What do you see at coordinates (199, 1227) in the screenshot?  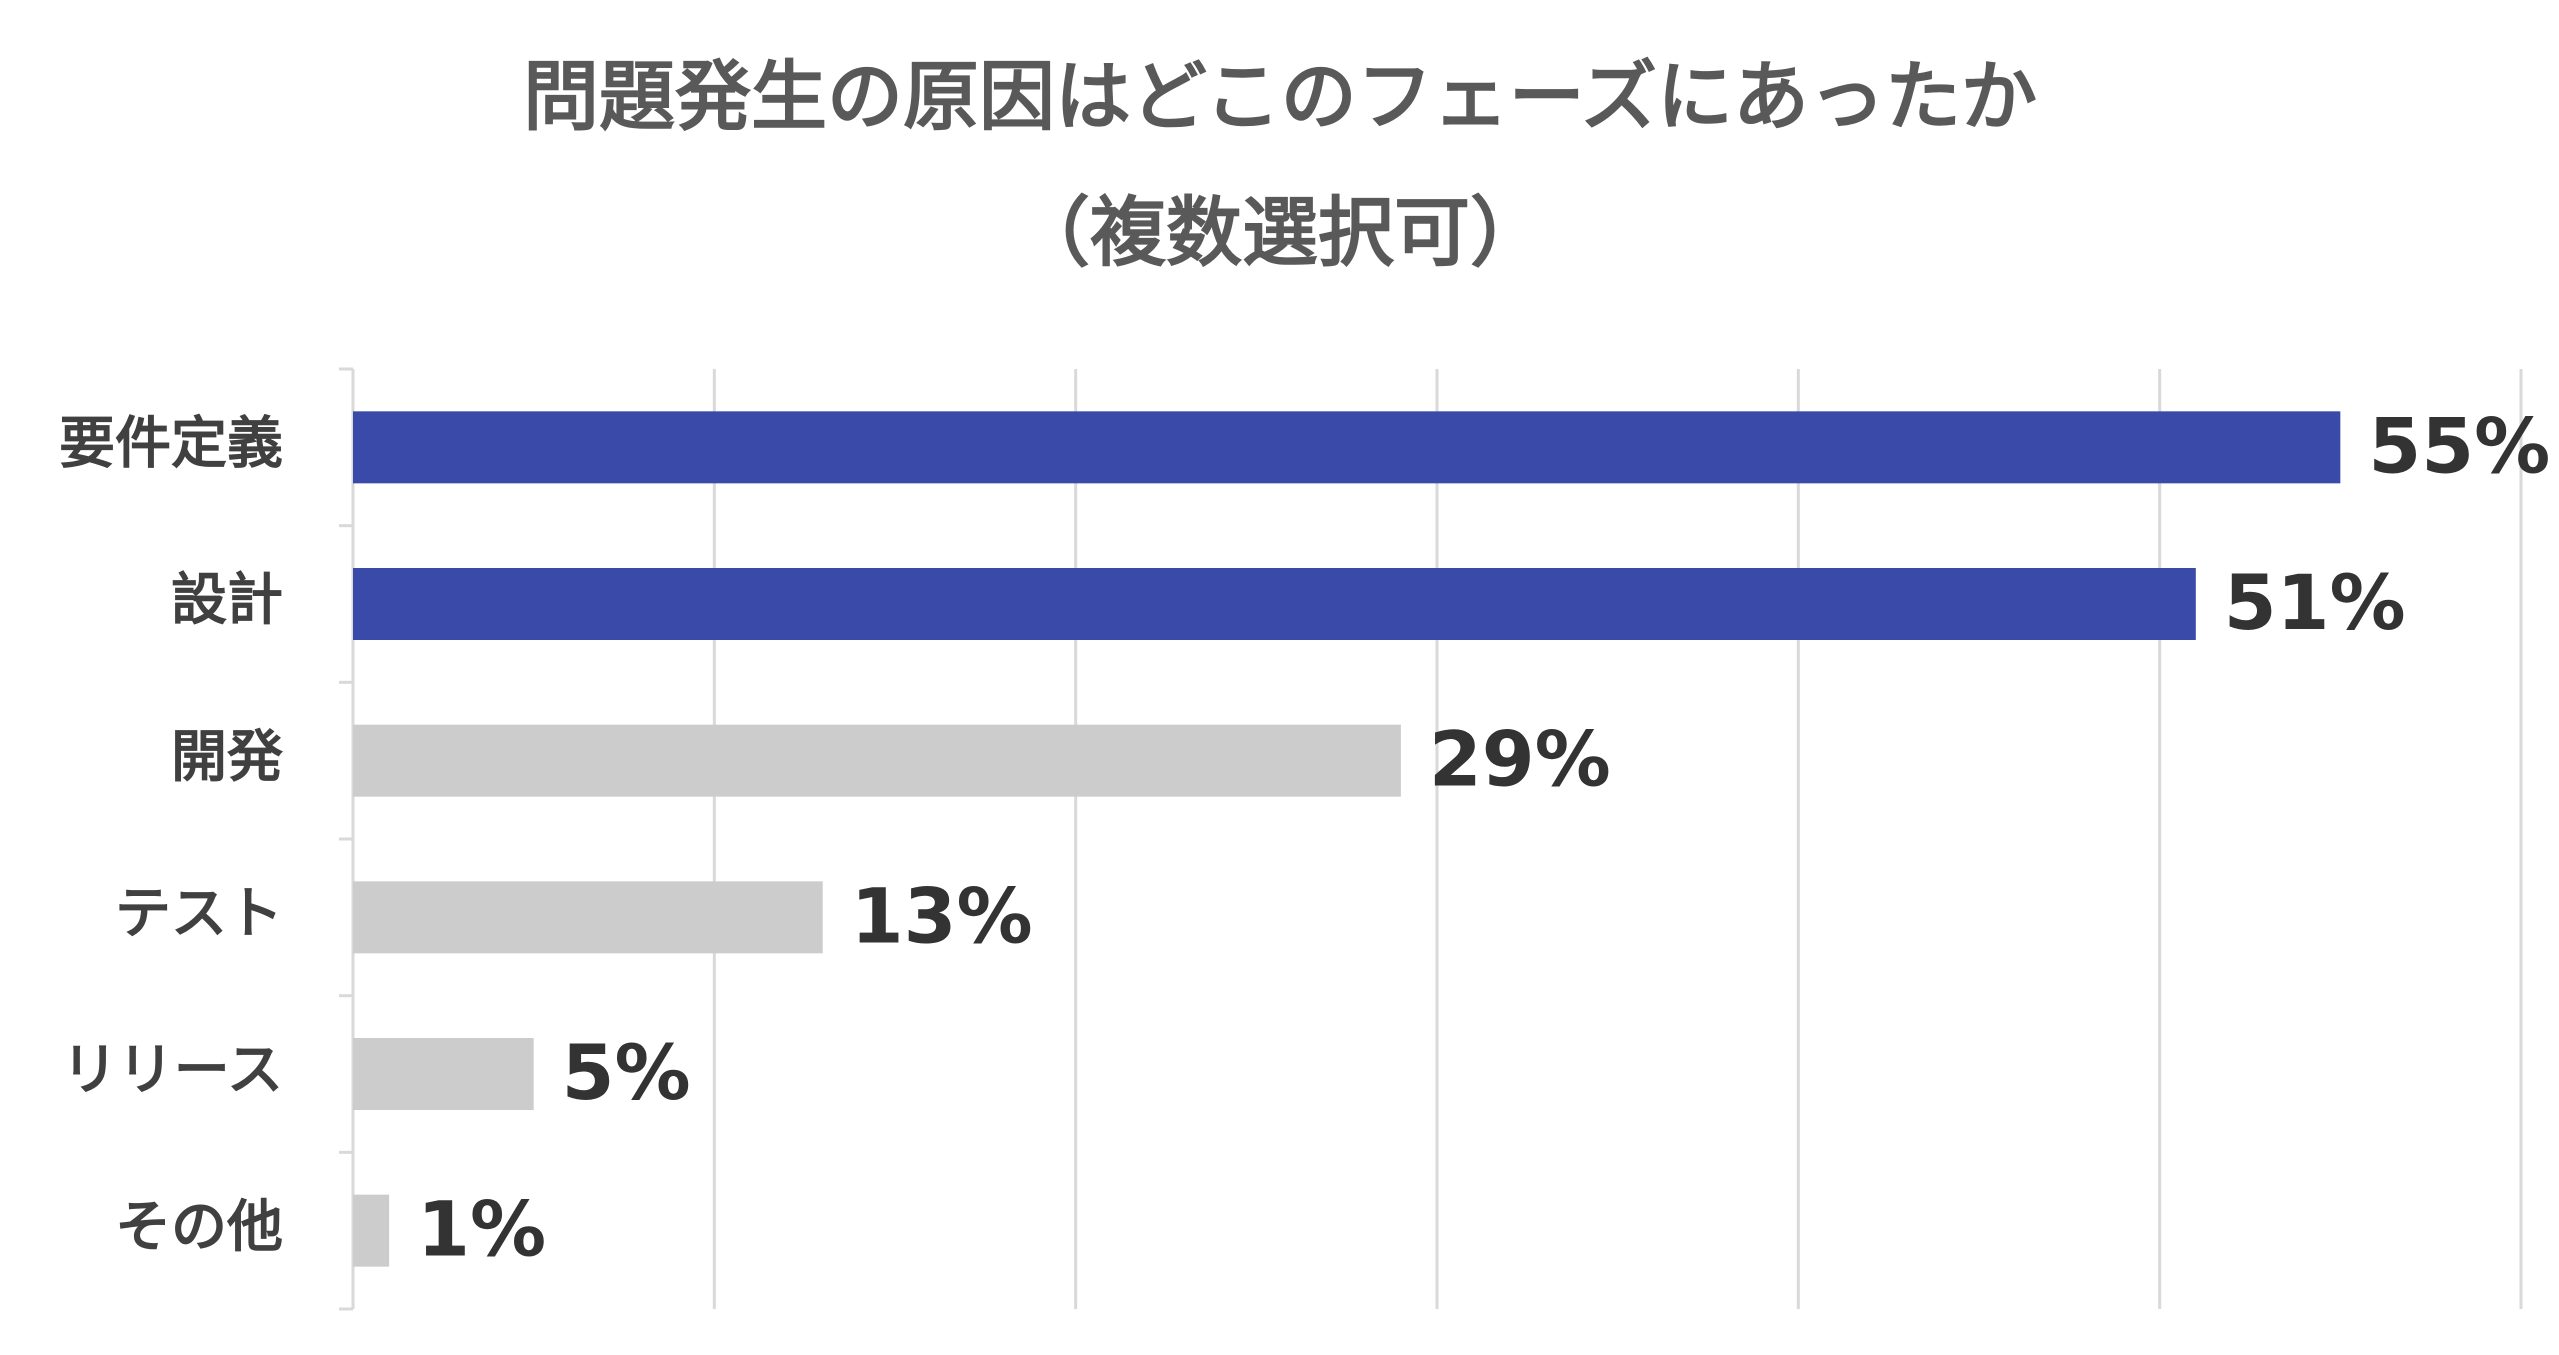 I see `y-tick-label: その他` at bounding box center [199, 1227].